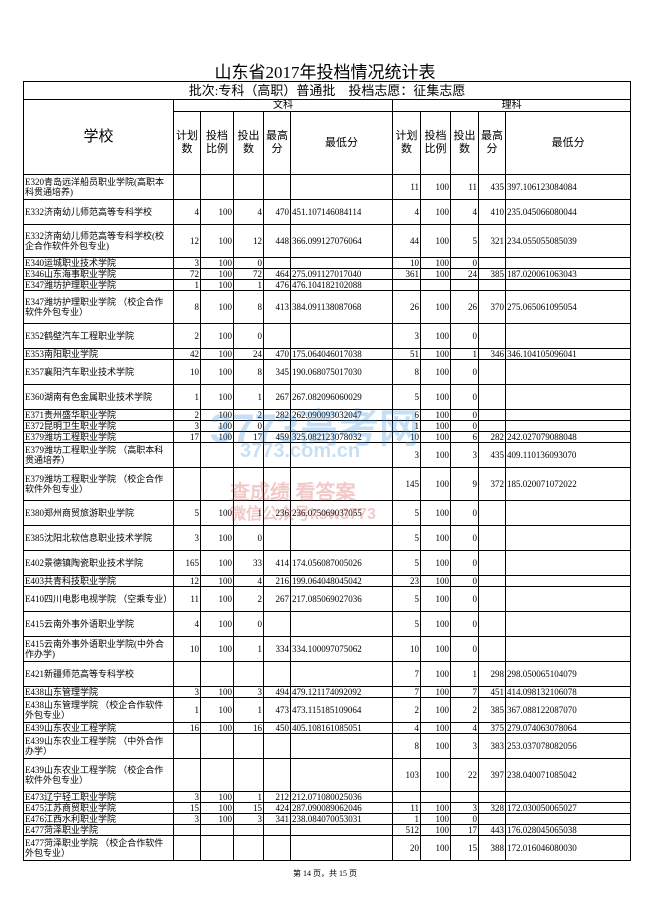 The image size is (650, 919). I want to click on value-cell: 512, so click(406, 830).